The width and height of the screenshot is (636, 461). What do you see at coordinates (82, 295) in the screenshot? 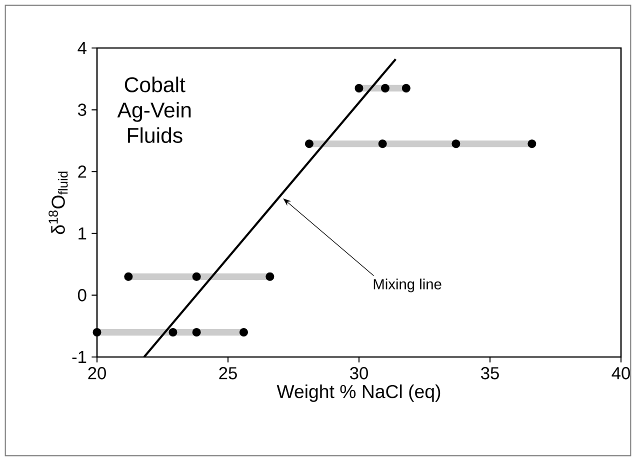
I see `y-tick-label: 0` at bounding box center [82, 295].